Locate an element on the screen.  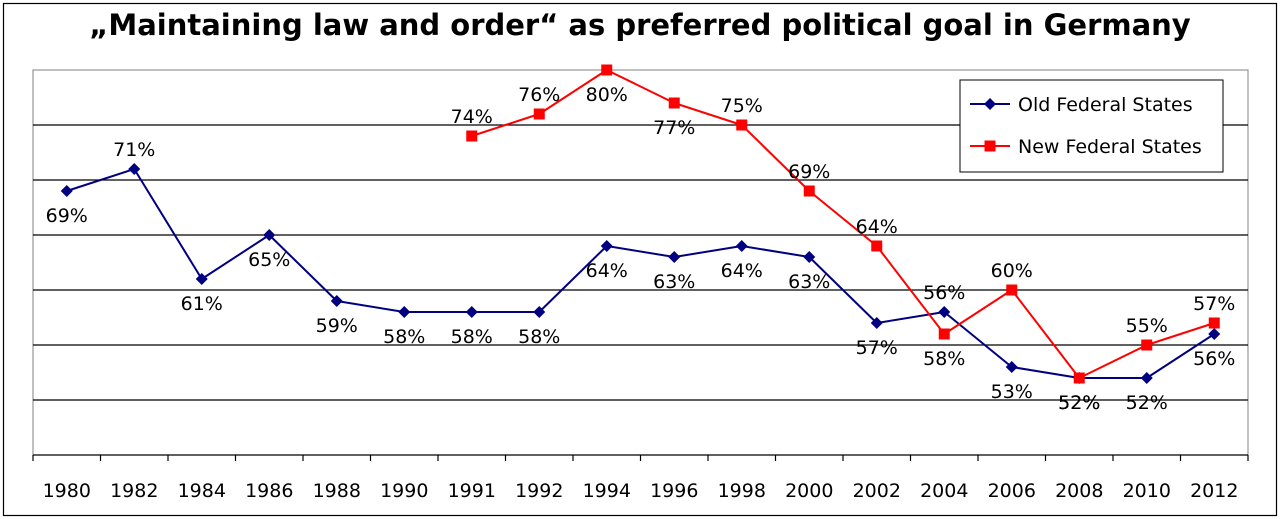
x-tick-label: 2004 is located at coordinates (944, 491).